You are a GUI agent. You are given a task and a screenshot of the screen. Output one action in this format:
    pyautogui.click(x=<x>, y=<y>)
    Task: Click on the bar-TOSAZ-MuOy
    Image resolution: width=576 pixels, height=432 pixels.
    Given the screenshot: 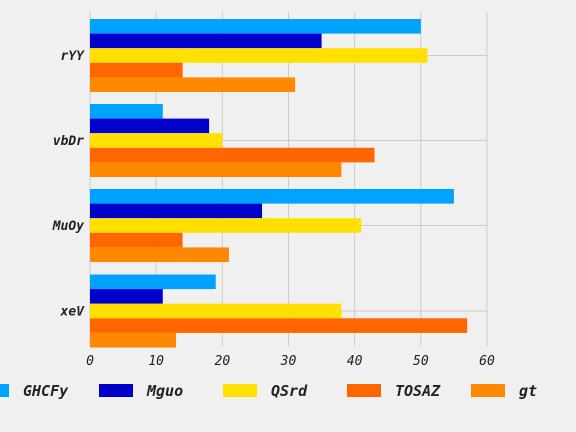 What is the action you would take?
    pyautogui.click(x=136, y=240)
    